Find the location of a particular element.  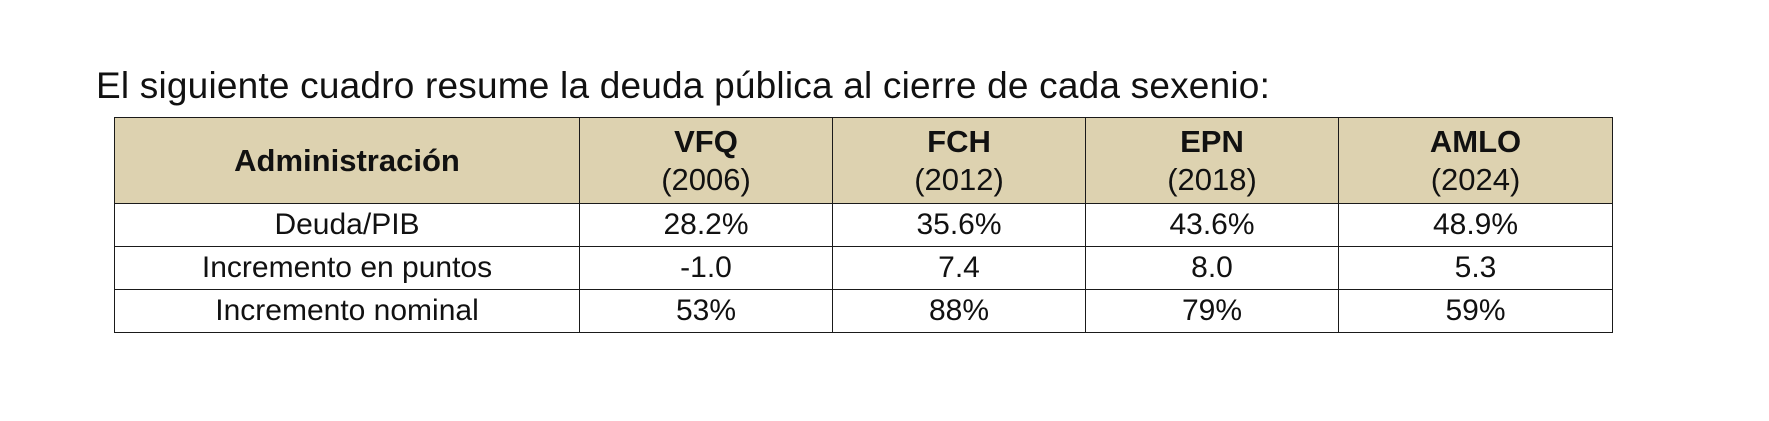

col-year: (2012) is located at coordinates (959, 179).